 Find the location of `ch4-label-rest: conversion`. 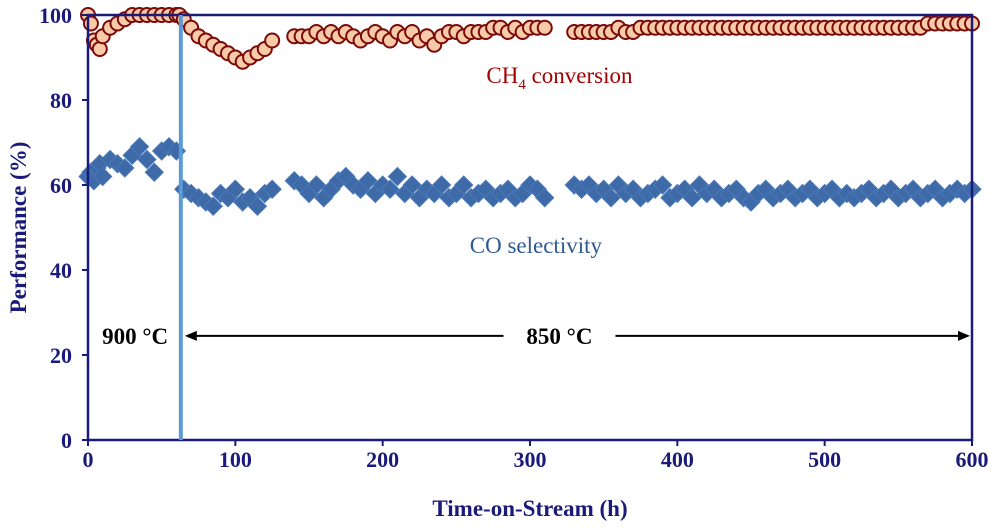

ch4-label-rest: conversion is located at coordinates (579, 75).